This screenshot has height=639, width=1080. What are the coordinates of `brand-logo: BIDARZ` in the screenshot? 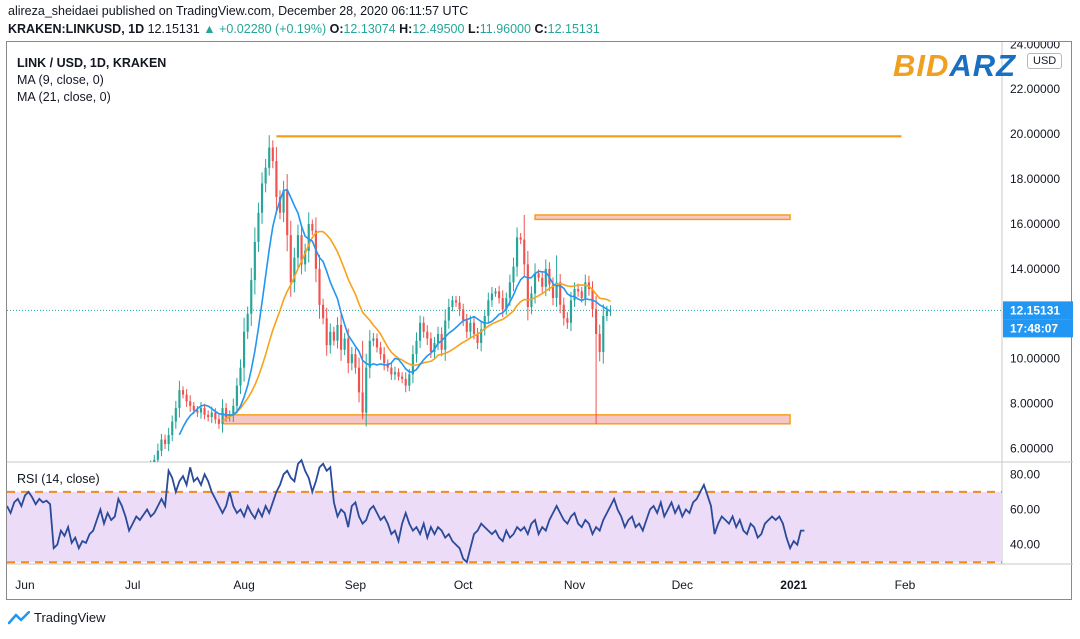 It's located at (954, 66).